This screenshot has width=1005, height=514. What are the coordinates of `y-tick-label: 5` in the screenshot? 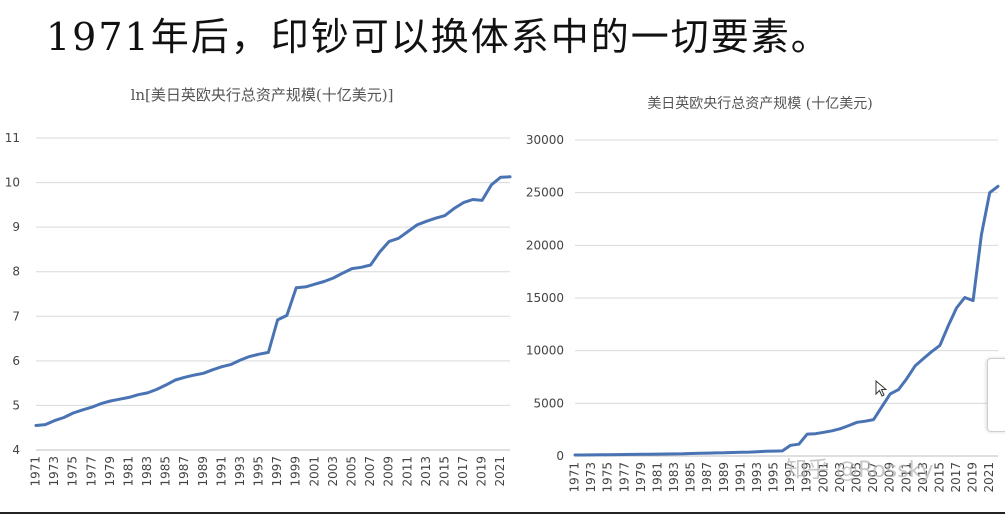 It's located at (16, 405).